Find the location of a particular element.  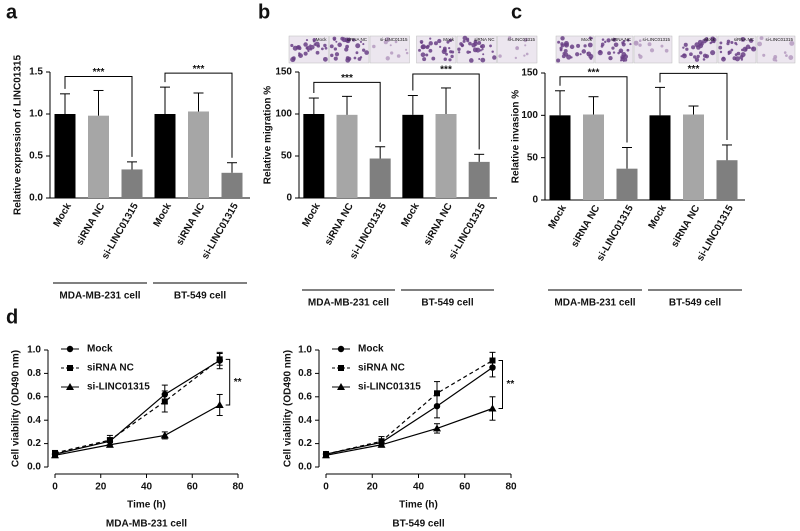

y-axis-label: Relative migration % is located at coordinates (268, 135).